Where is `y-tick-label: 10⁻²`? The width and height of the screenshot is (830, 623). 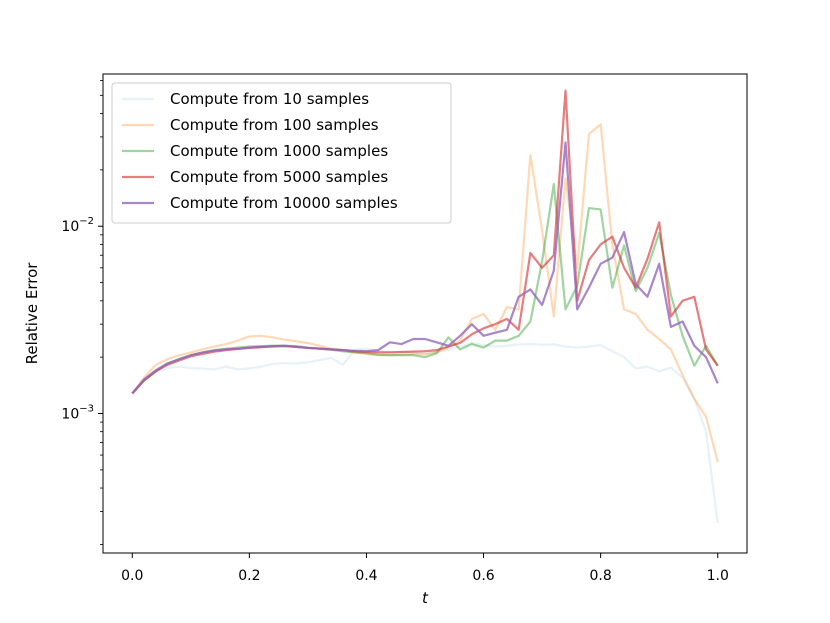
y-tick-label: 10⁻² is located at coordinates (77, 225).